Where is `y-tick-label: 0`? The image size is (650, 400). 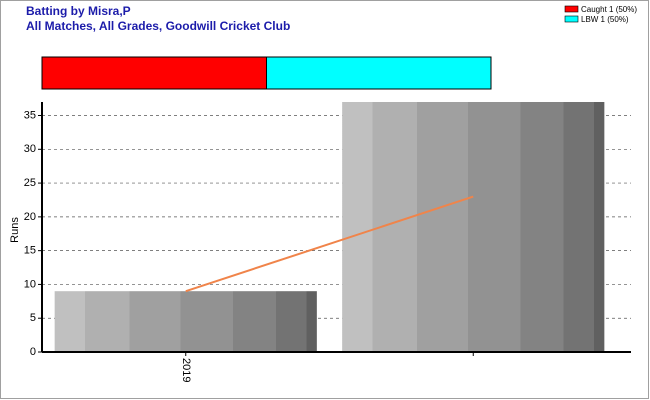
y-tick-label: 0 is located at coordinates (33, 352).